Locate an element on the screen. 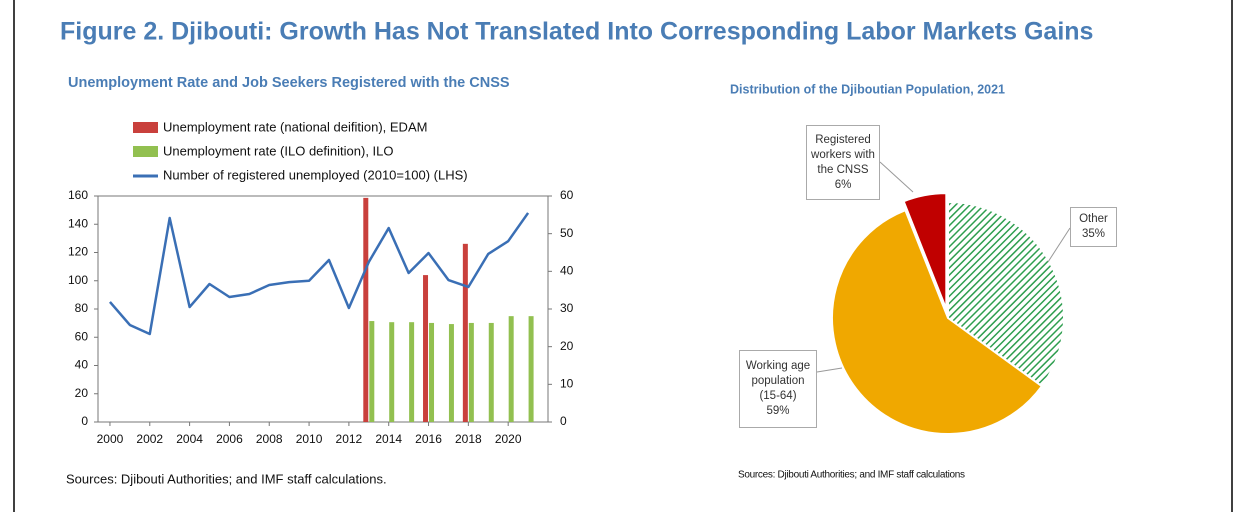 Image resolution: width=1237 pixels, height=512 pixels. callout-text: 6% is located at coordinates (843, 184).